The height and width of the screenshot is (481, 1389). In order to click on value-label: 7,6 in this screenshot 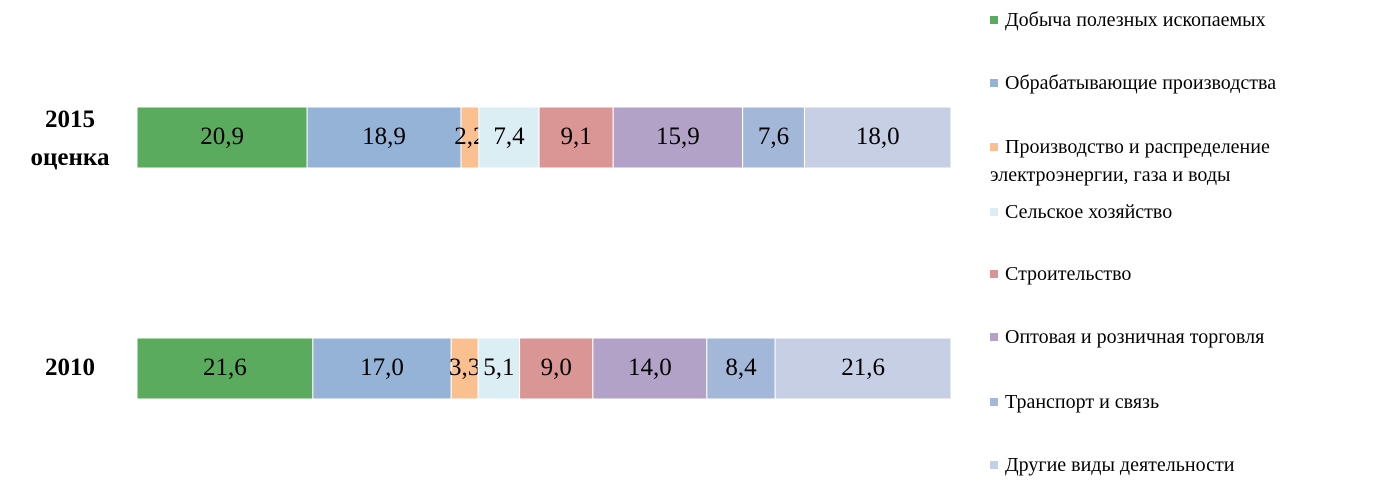, I will do `click(773, 136)`.